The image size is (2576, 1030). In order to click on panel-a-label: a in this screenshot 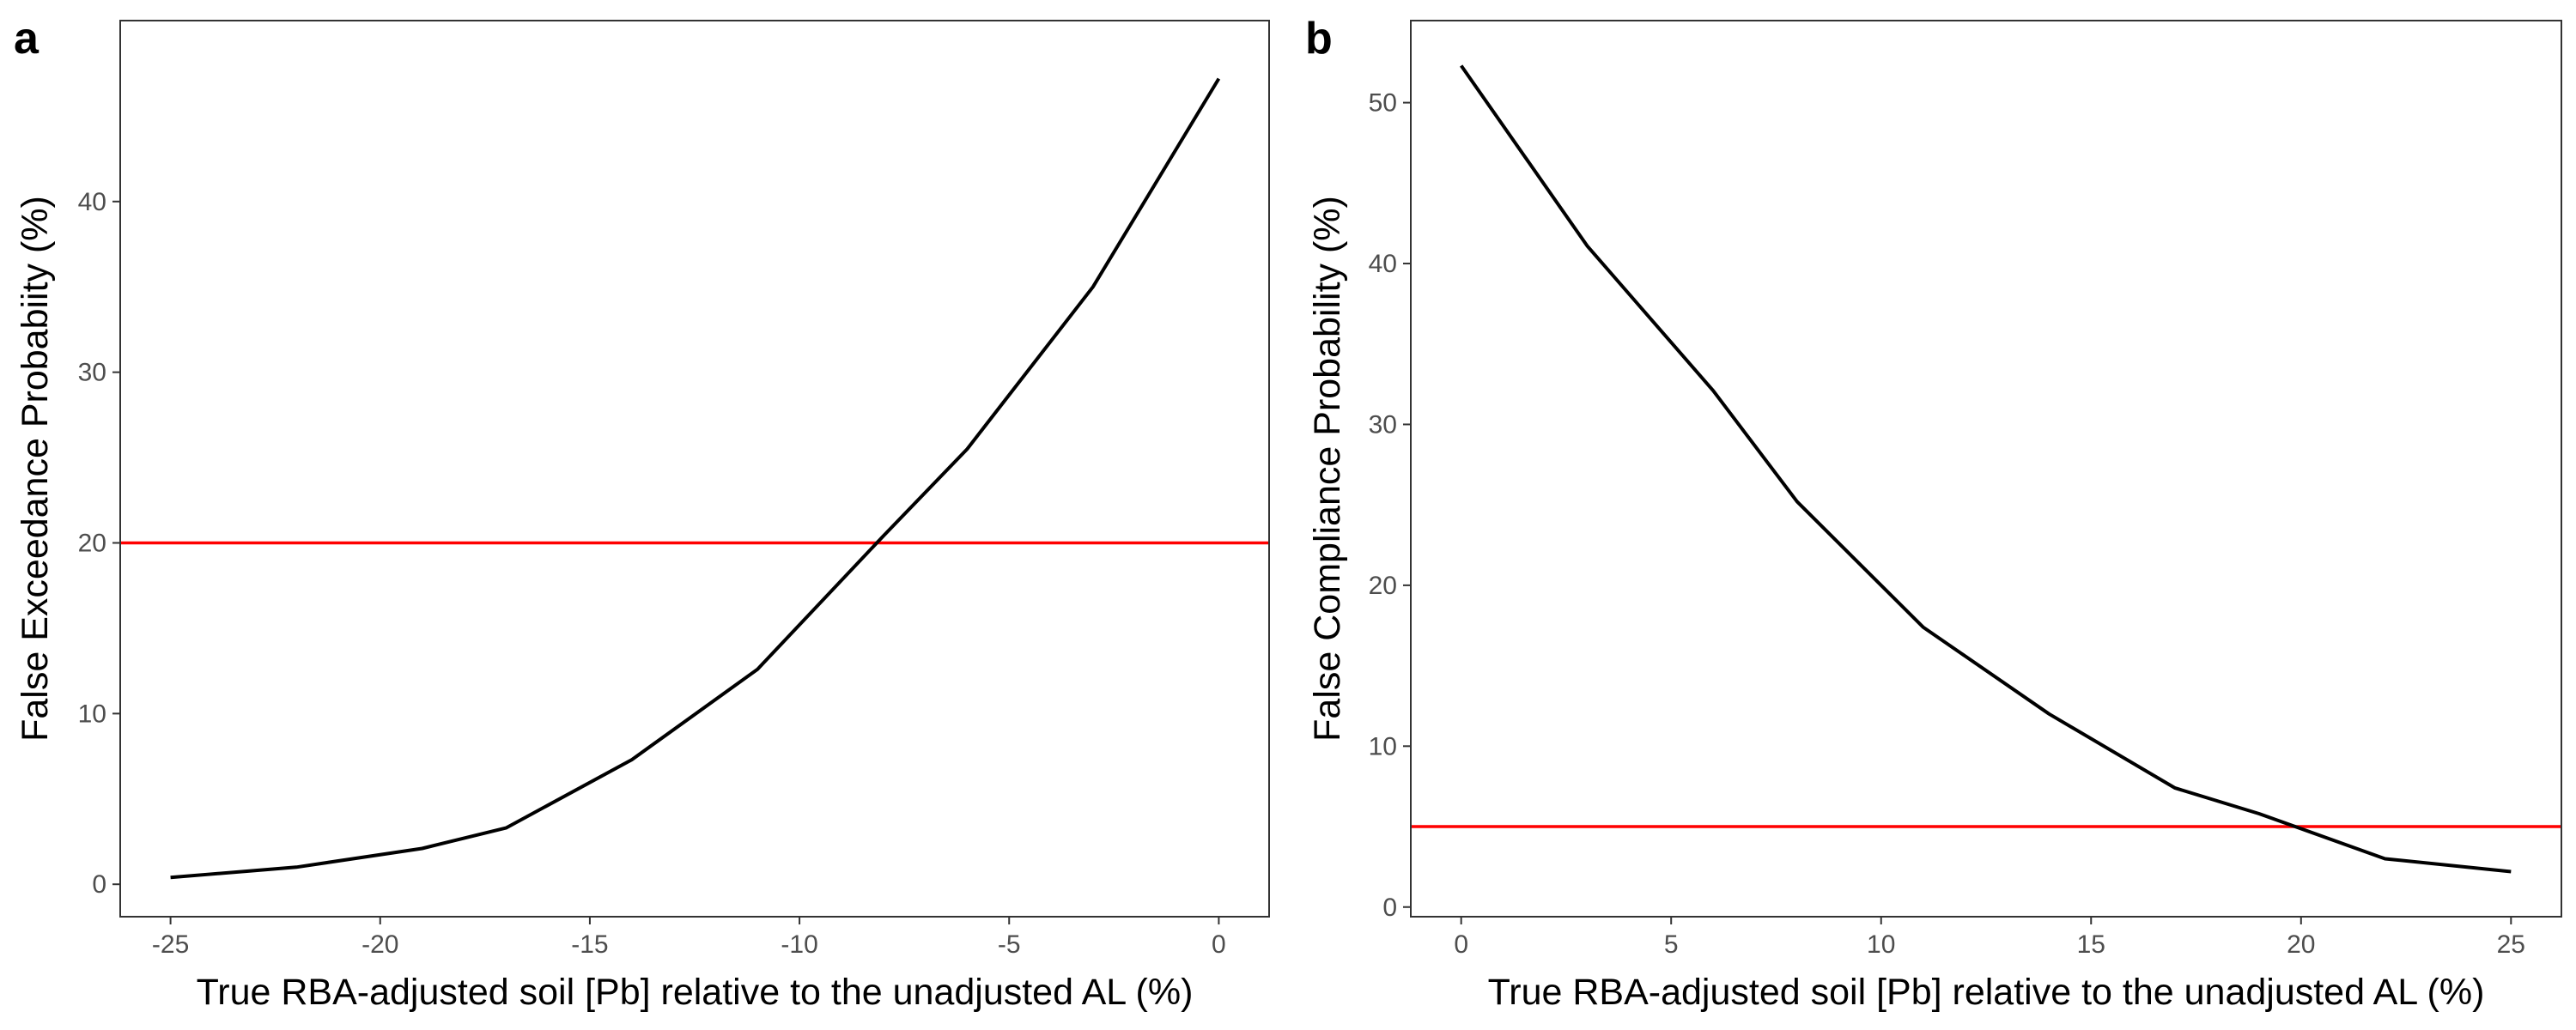, I will do `click(27, 39)`.